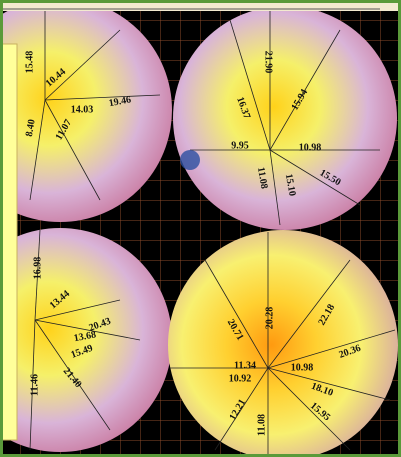  What do you see at coordinates (31, 127) in the screenshot?
I see `measurement: 8.40` at bounding box center [31, 127].